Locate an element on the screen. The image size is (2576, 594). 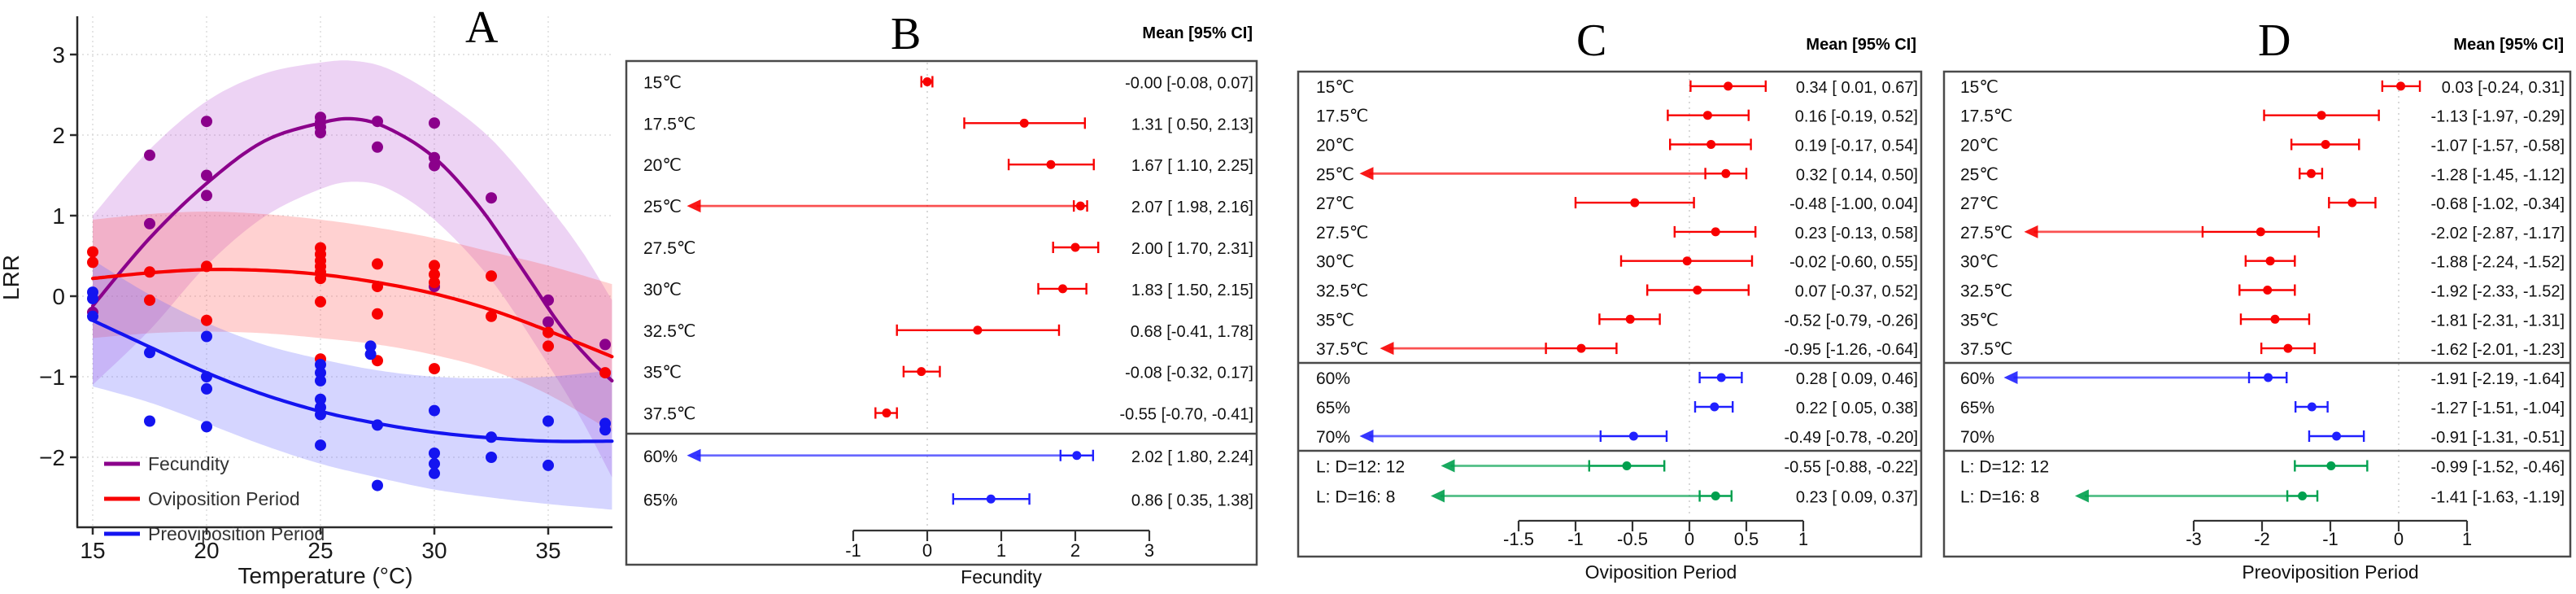
svg-text: 2 is located at coordinates (58, 135).